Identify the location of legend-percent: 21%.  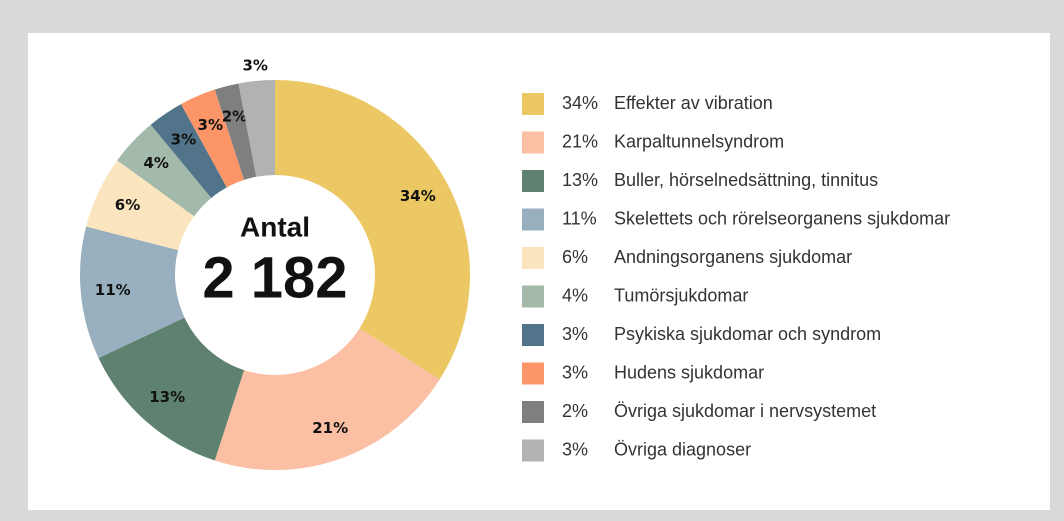
(580, 141).